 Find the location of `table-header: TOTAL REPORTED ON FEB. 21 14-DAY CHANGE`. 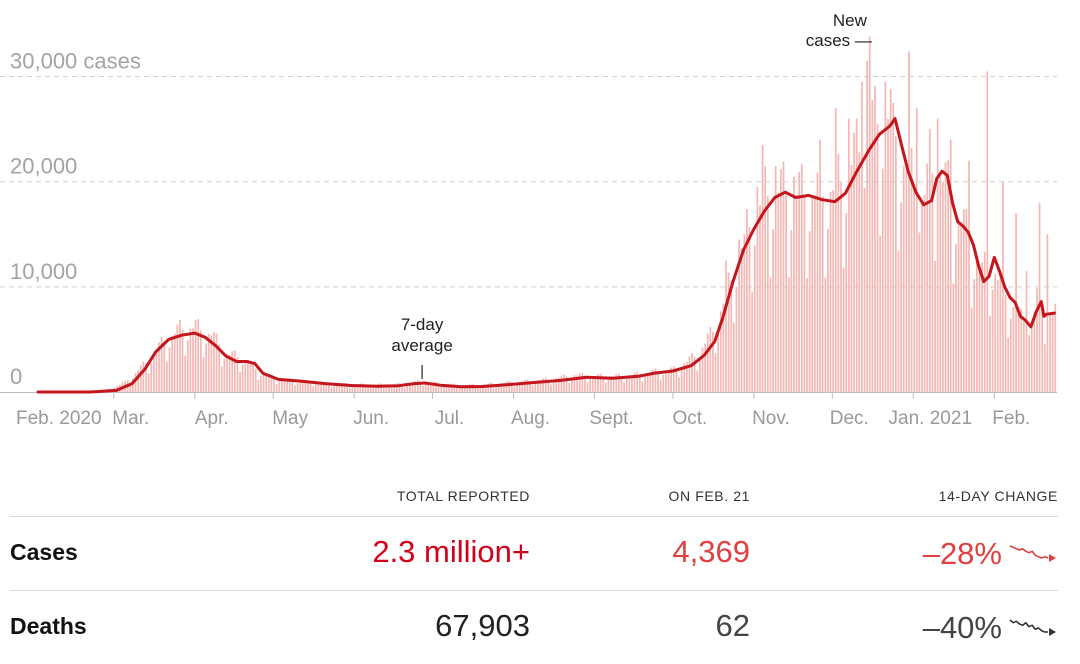

table-header: TOTAL REPORTED ON FEB. 21 14-DAY CHANGE is located at coordinates (534, 497).